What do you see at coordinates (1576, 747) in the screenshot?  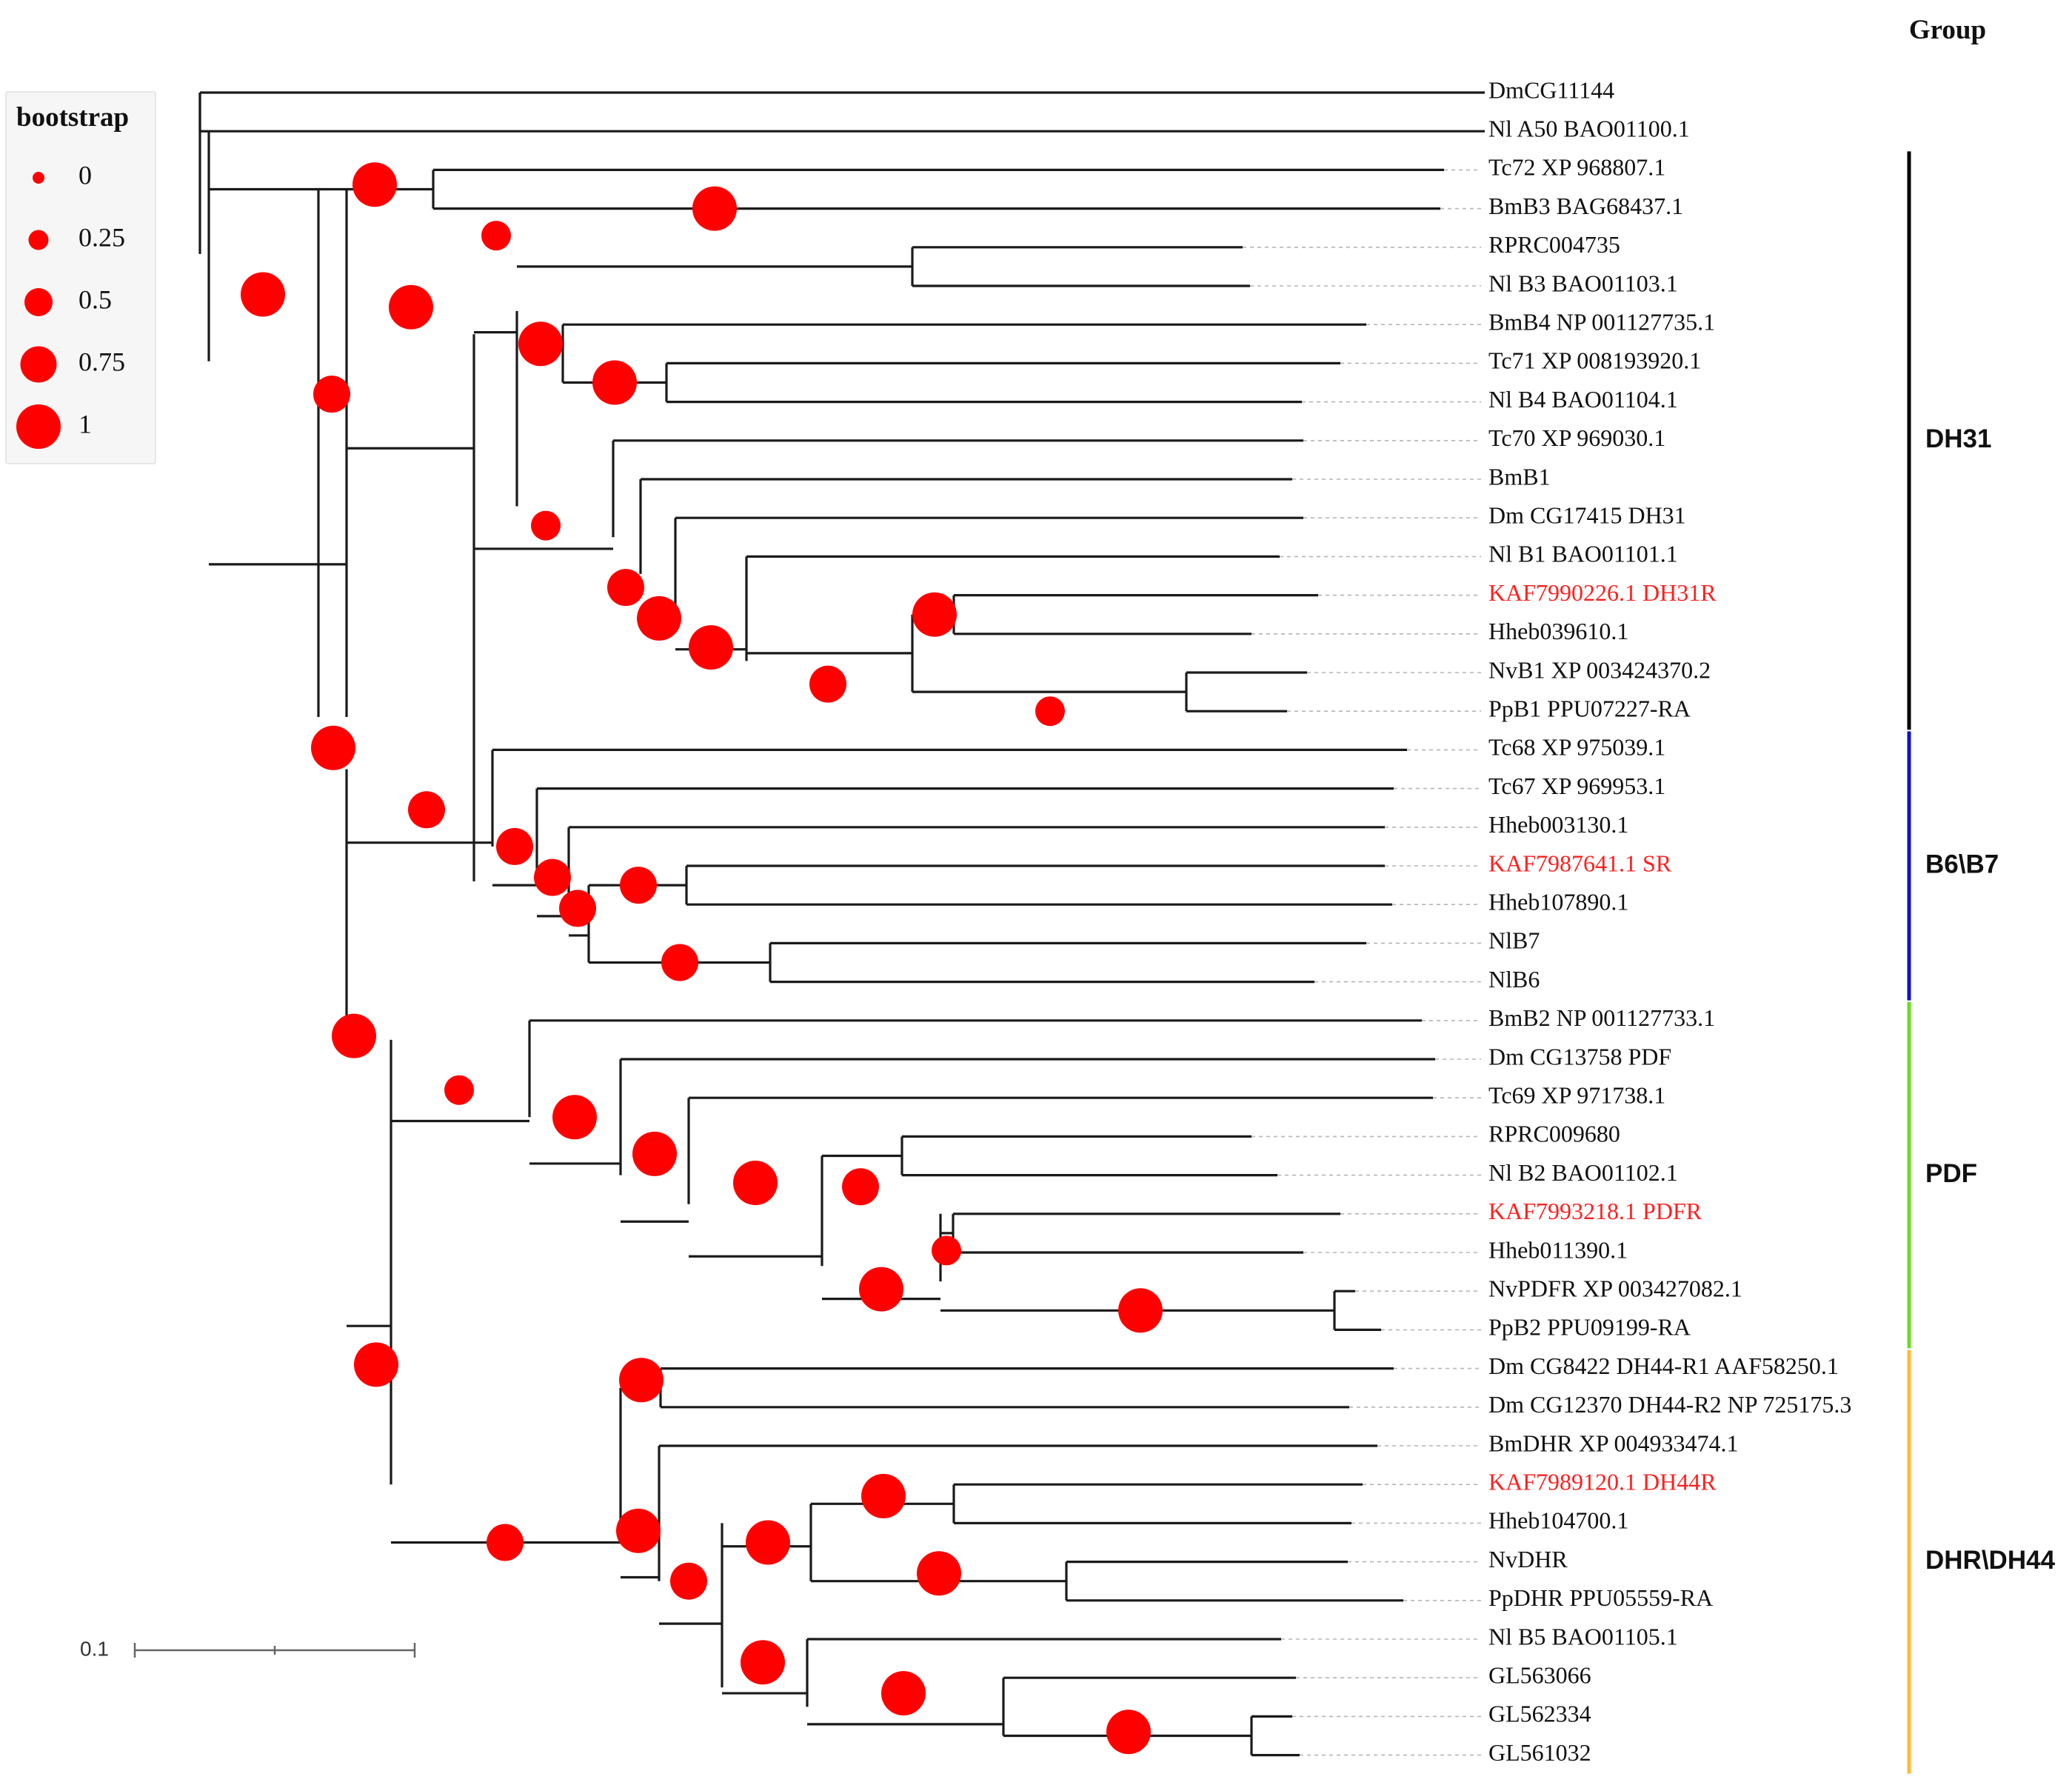 I see `leaf-label: Tc68 XP 975039.1` at bounding box center [1576, 747].